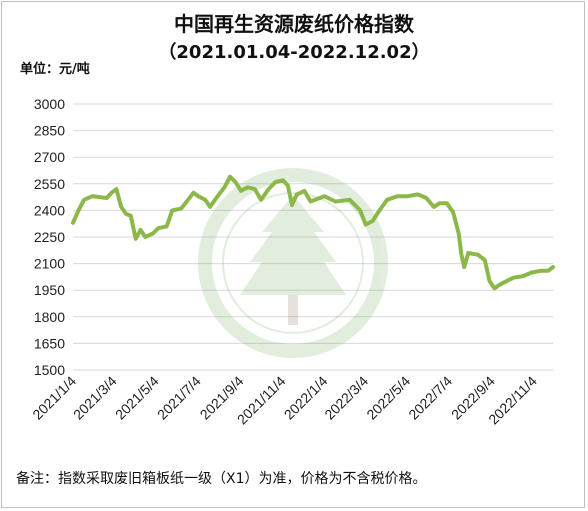 This screenshot has width=588, height=511. What do you see at coordinates (49, 264) in the screenshot?
I see `y-tick-label: 2100` at bounding box center [49, 264].